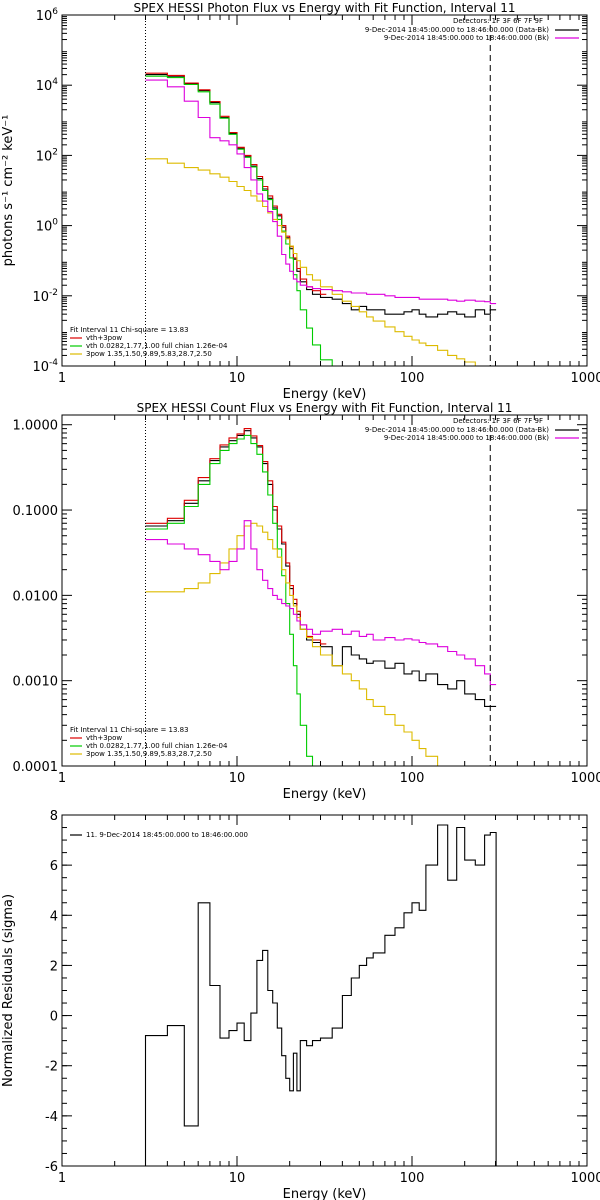  Describe the element at coordinates (54, 916) in the screenshot. I see `y-tick-label: 4` at that location.